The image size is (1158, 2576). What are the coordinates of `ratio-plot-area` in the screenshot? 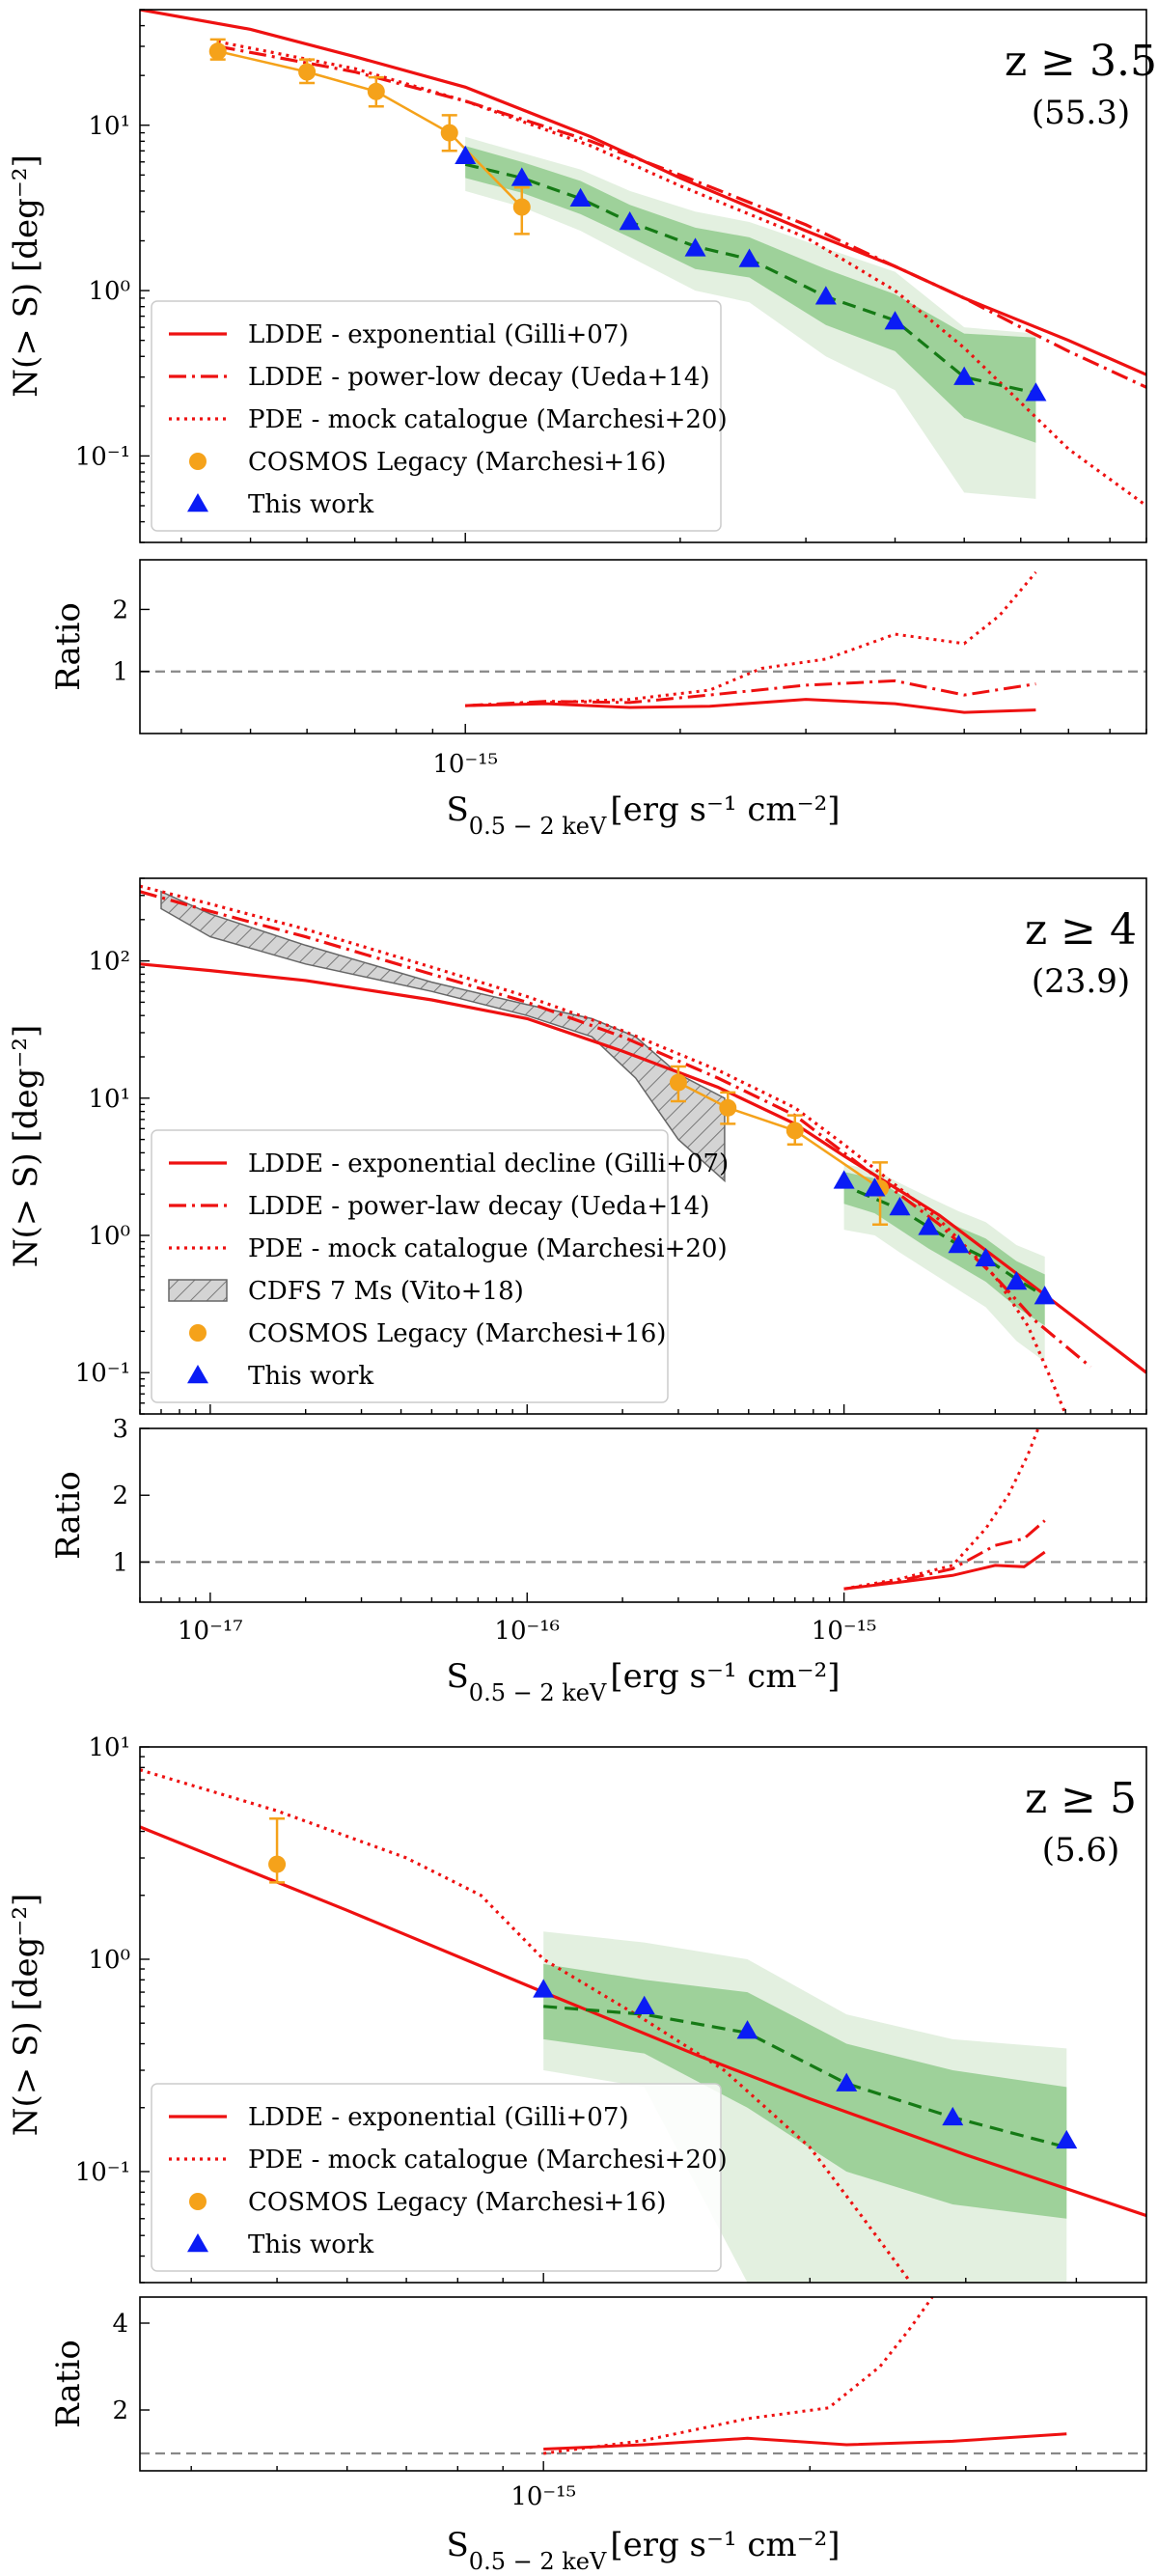 It's located at (944, 1509).